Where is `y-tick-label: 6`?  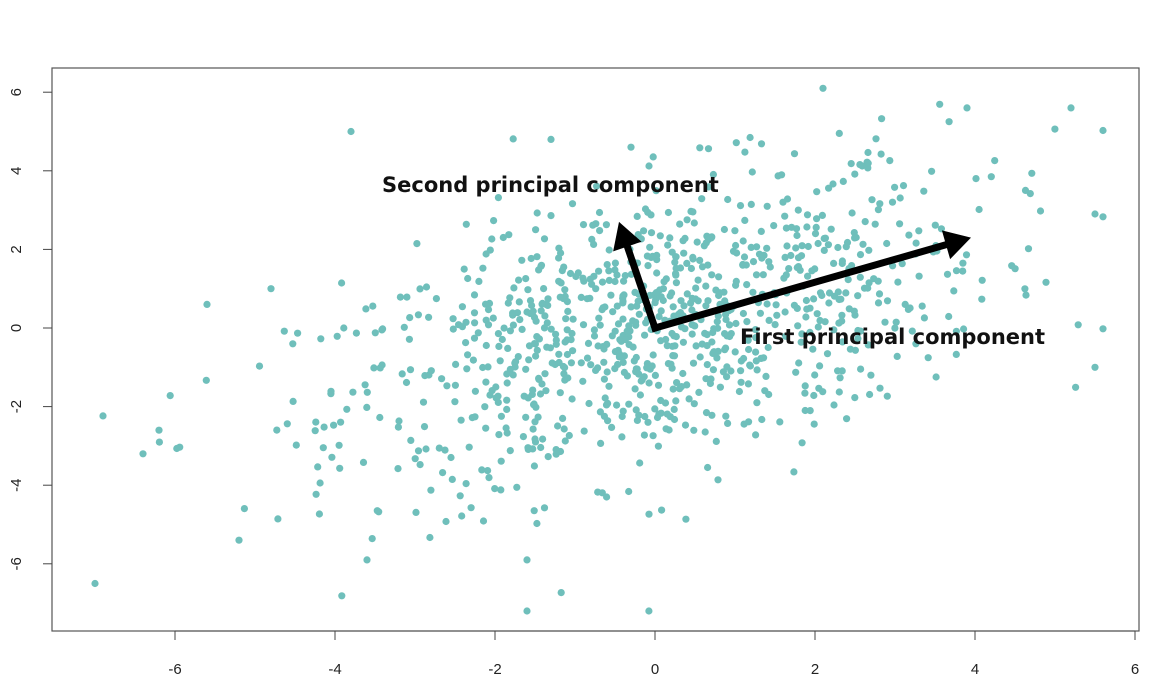 y-tick-label: 6 is located at coordinates (16, 92).